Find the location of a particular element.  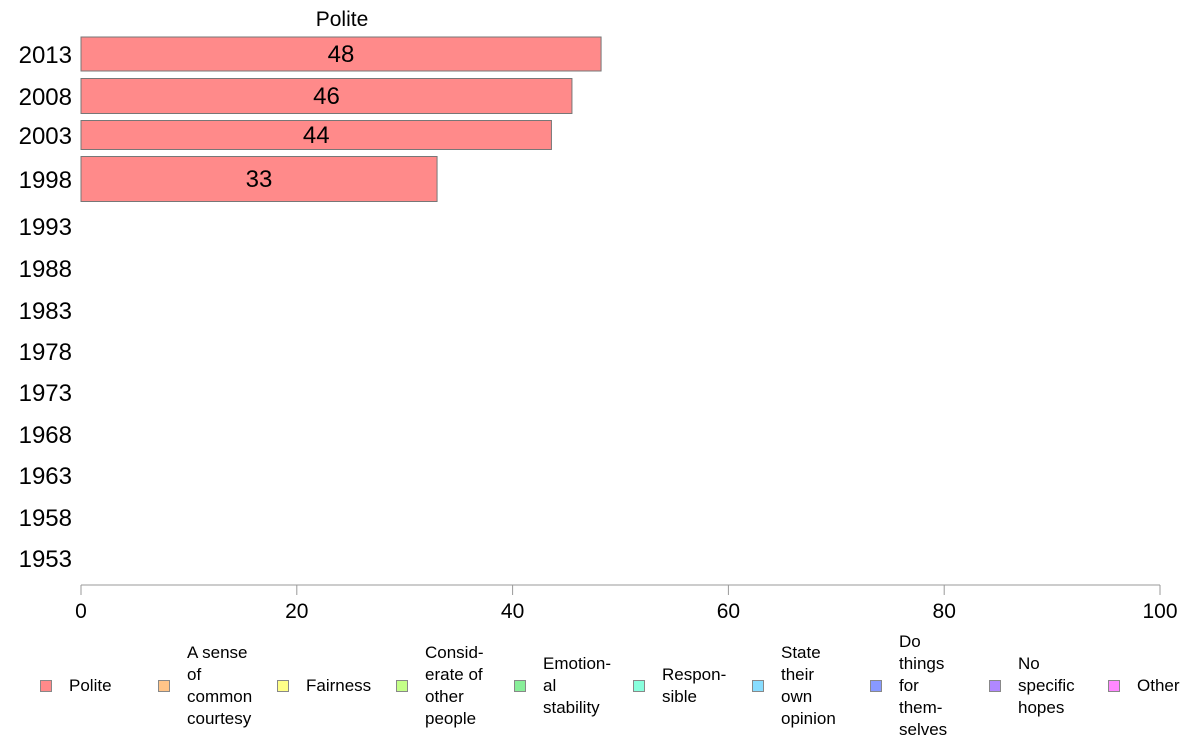

legend-item-other: Other is located at coordinates (1144, 686).